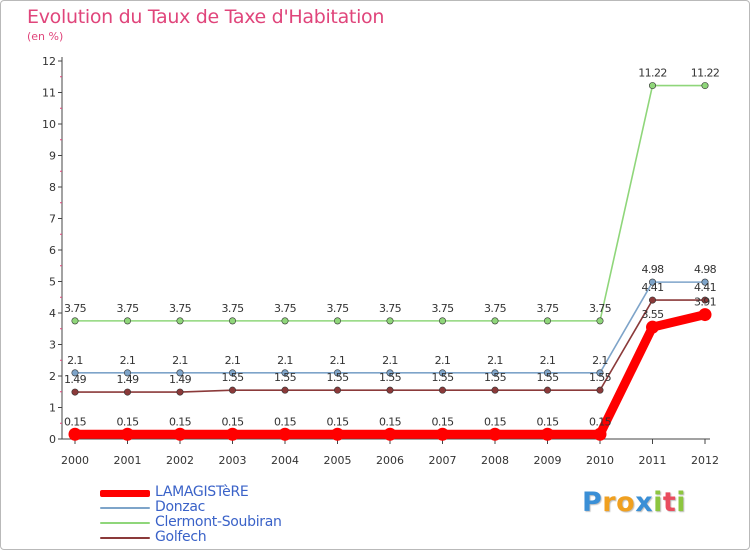 The height and width of the screenshot is (550, 750). What do you see at coordinates (52, 376) in the screenshot?
I see `y-tick-label: 2` at bounding box center [52, 376].